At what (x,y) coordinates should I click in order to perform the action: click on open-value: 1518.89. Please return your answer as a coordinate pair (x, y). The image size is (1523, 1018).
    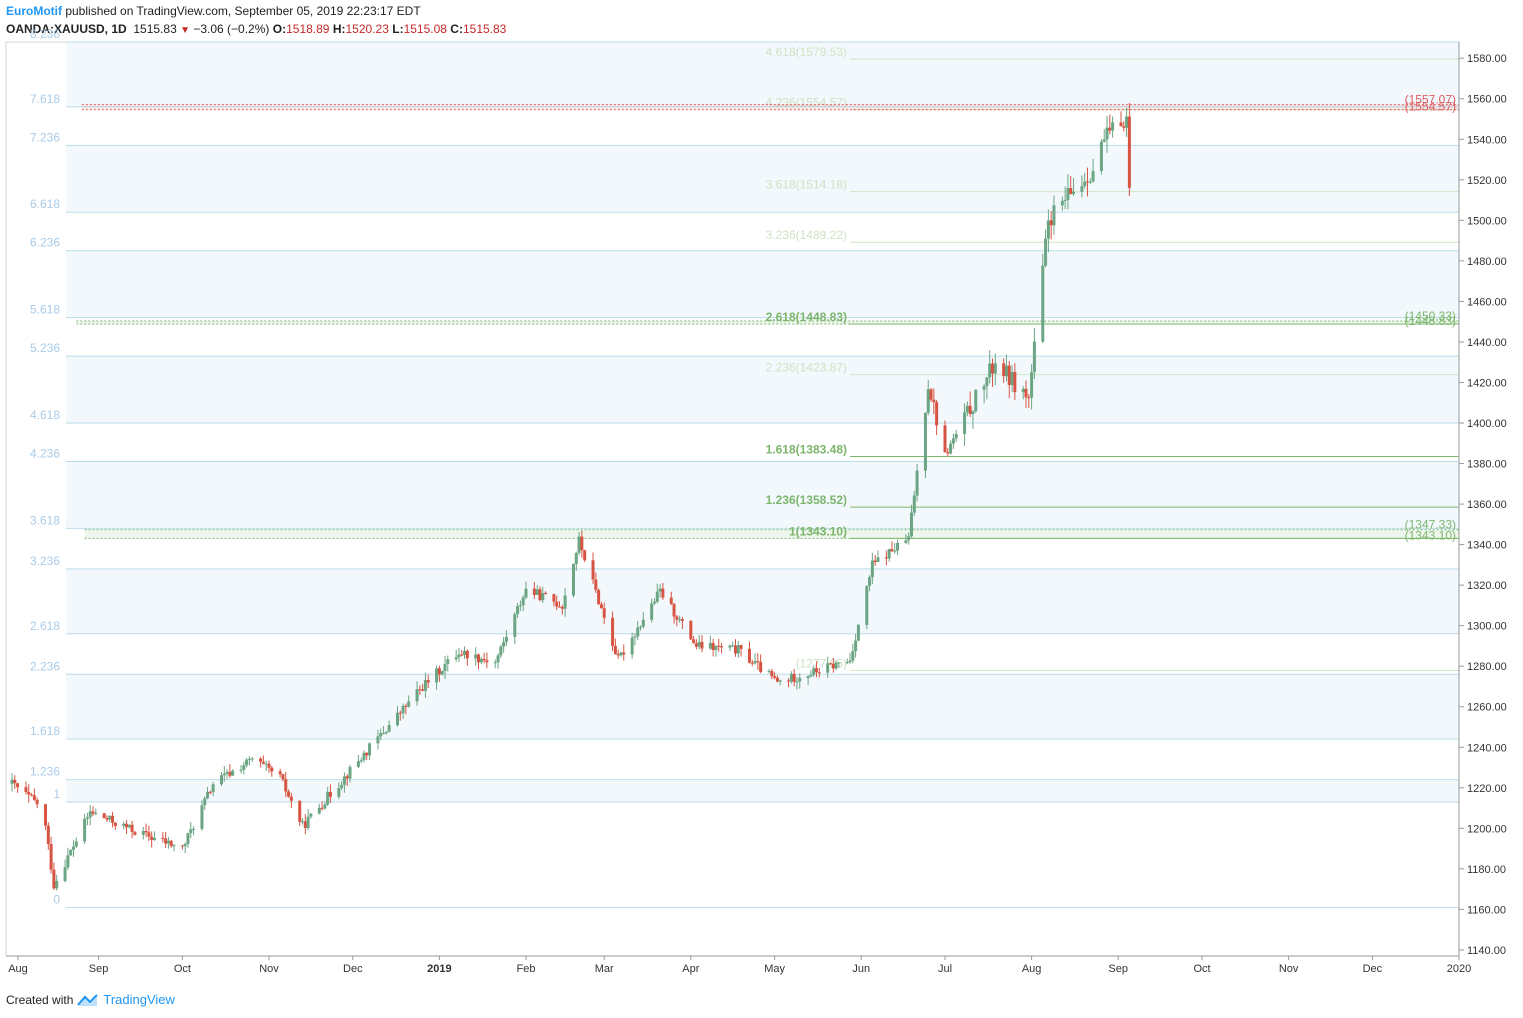
    Looking at the image, I should click on (308, 29).